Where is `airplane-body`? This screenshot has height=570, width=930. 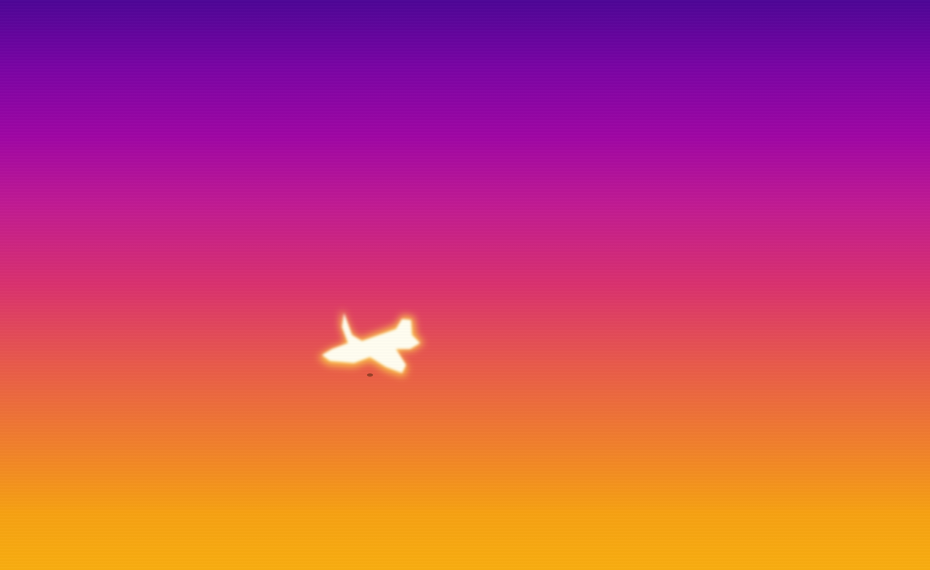
airplane-body is located at coordinates (371, 343).